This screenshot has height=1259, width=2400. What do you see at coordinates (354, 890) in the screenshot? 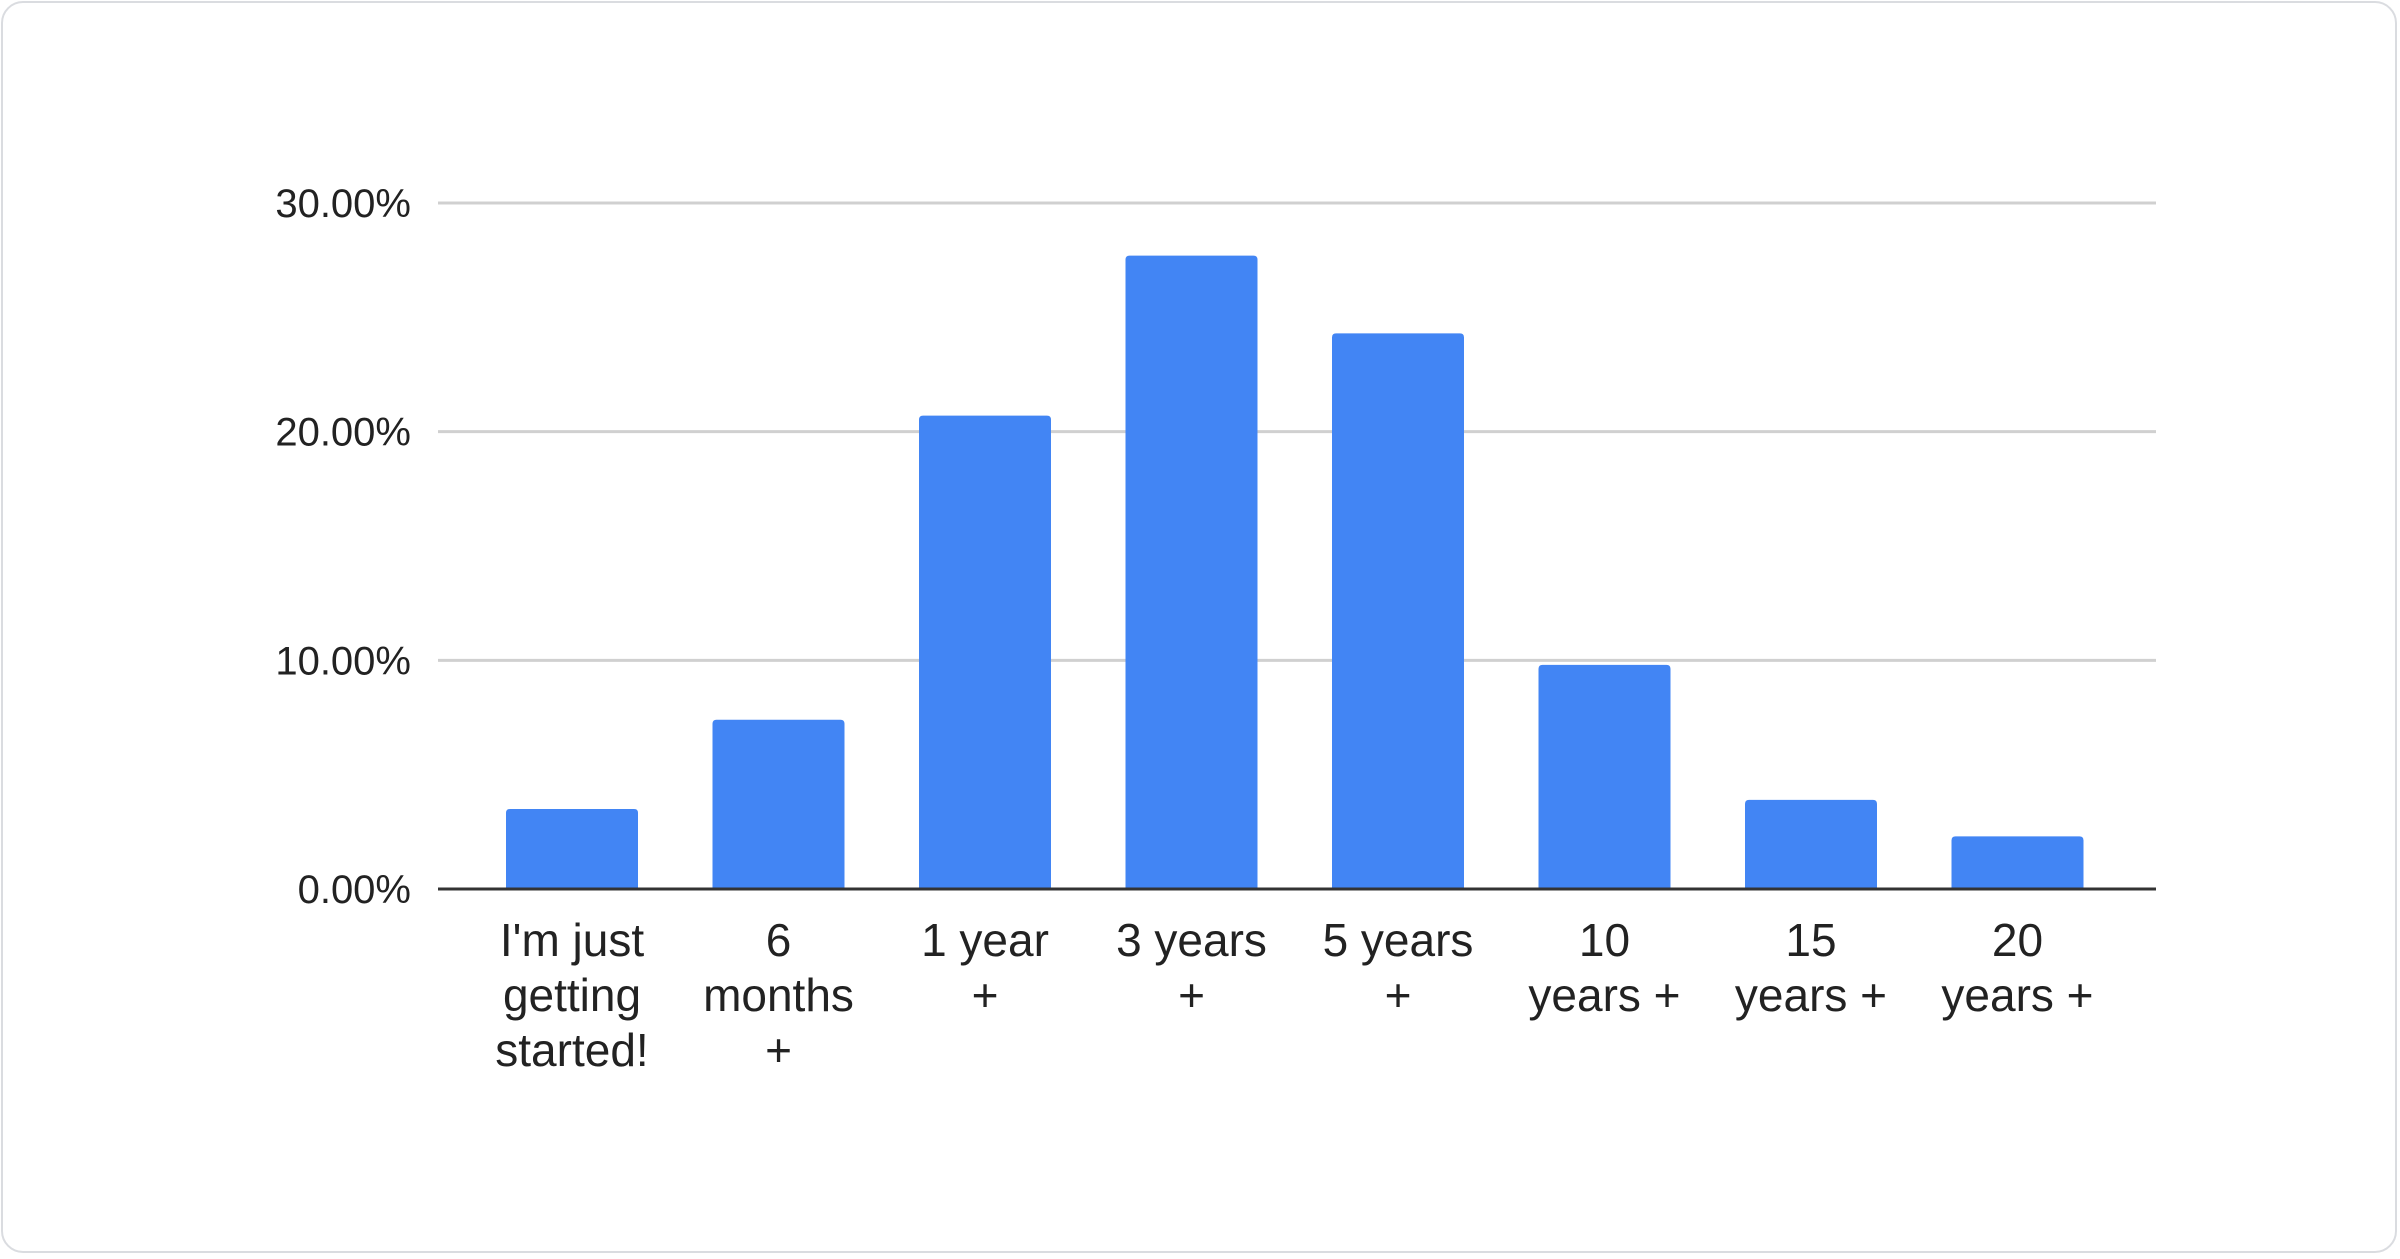
I see `y-tick-label: 0.00%` at bounding box center [354, 890].